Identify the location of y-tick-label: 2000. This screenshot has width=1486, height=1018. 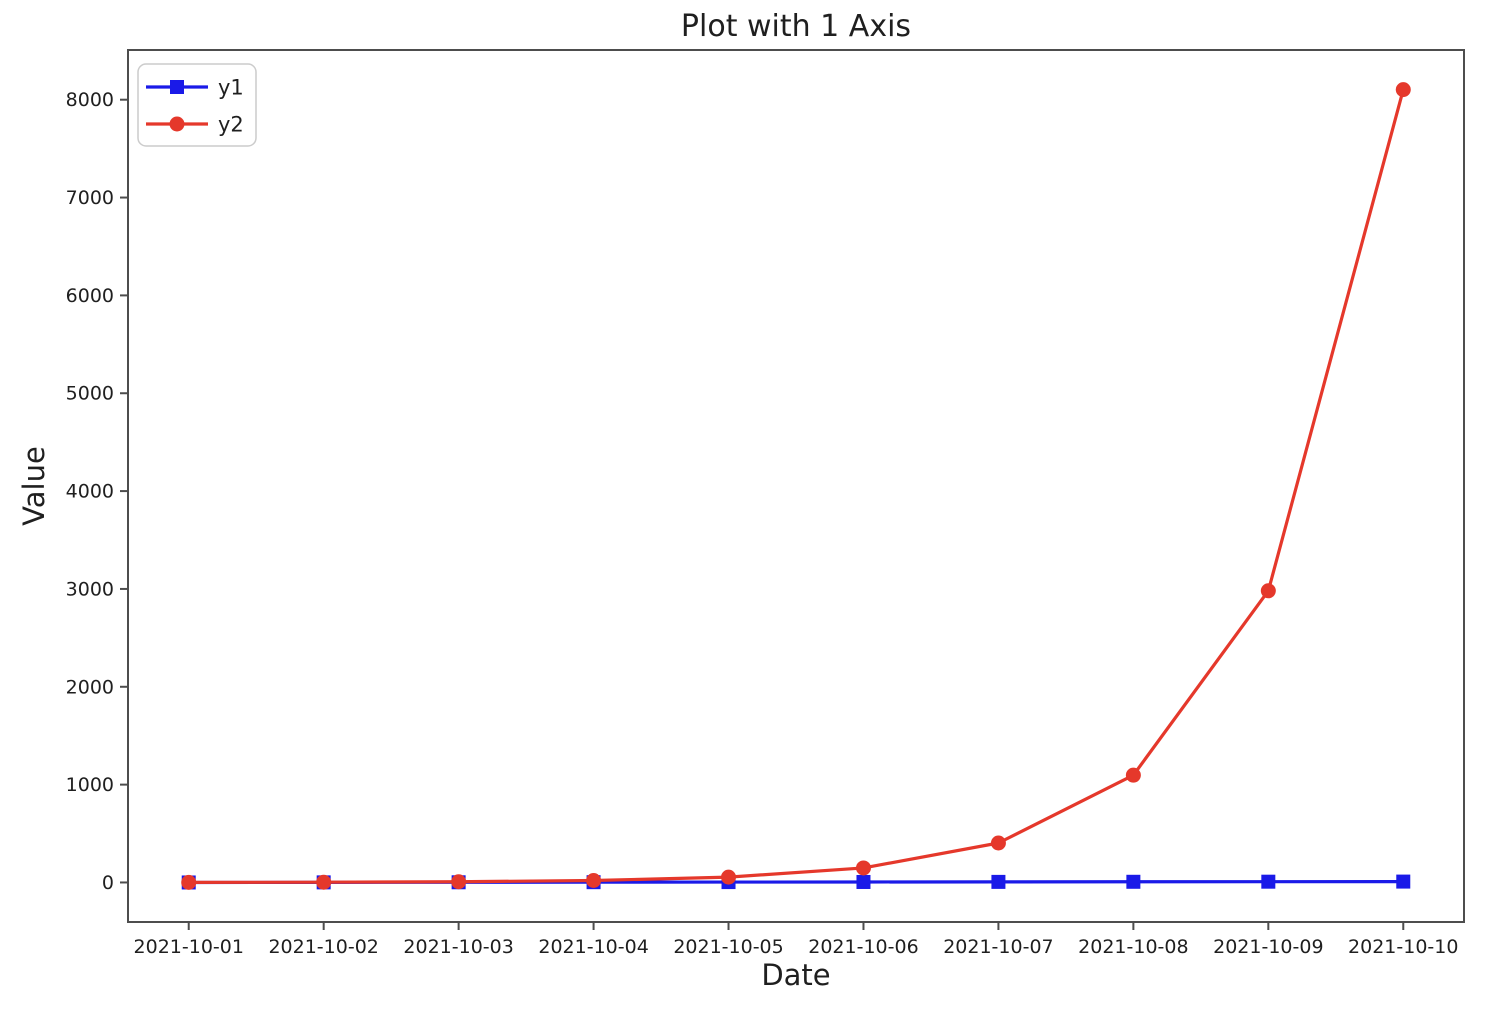
(90, 687).